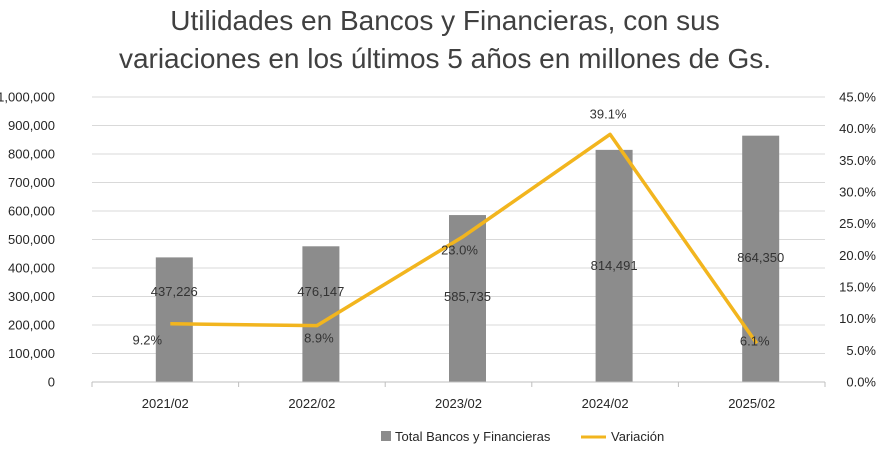  Describe the element at coordinates (31, 239) in the screenshot. I see `left-axis-tick-label: 500,000` at that location.